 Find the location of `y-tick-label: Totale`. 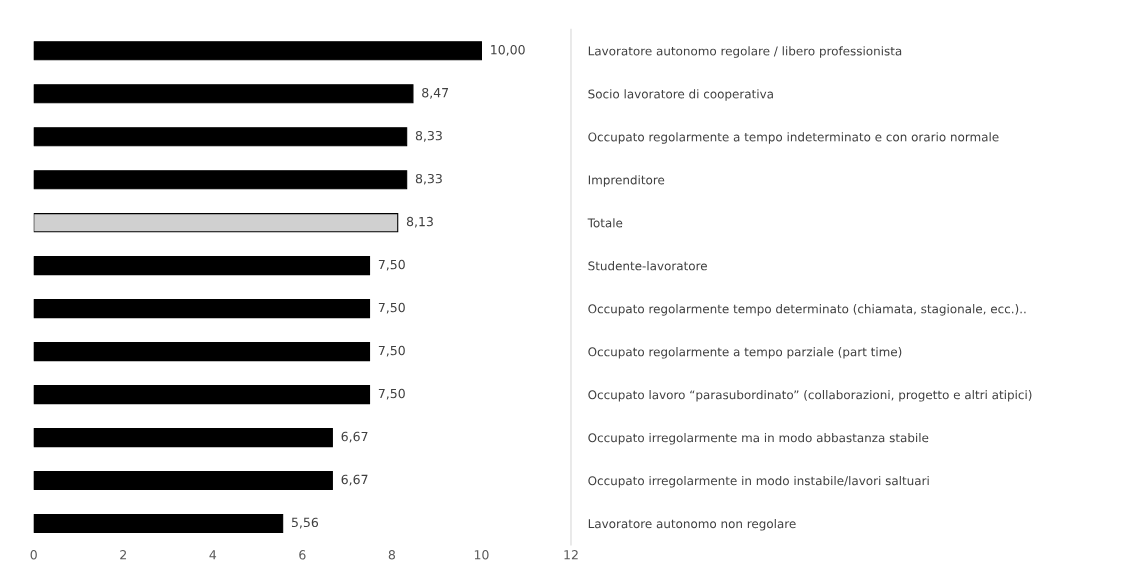

y-tick-label: Totale is located at coordinates (605, 223).